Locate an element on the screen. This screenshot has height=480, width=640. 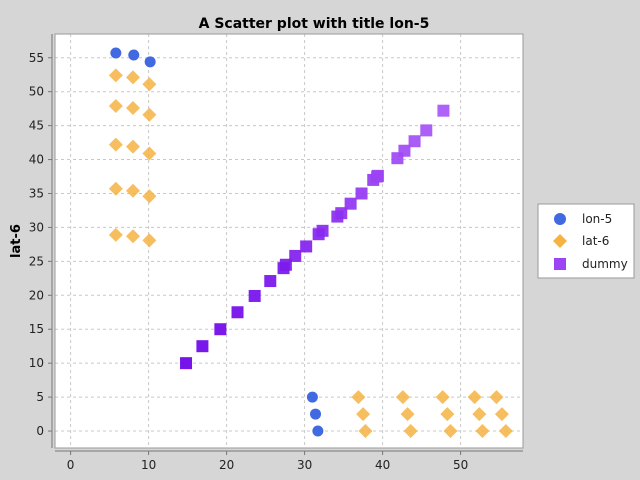
y-tick-label: 55 is located at coordinates (36, 58).